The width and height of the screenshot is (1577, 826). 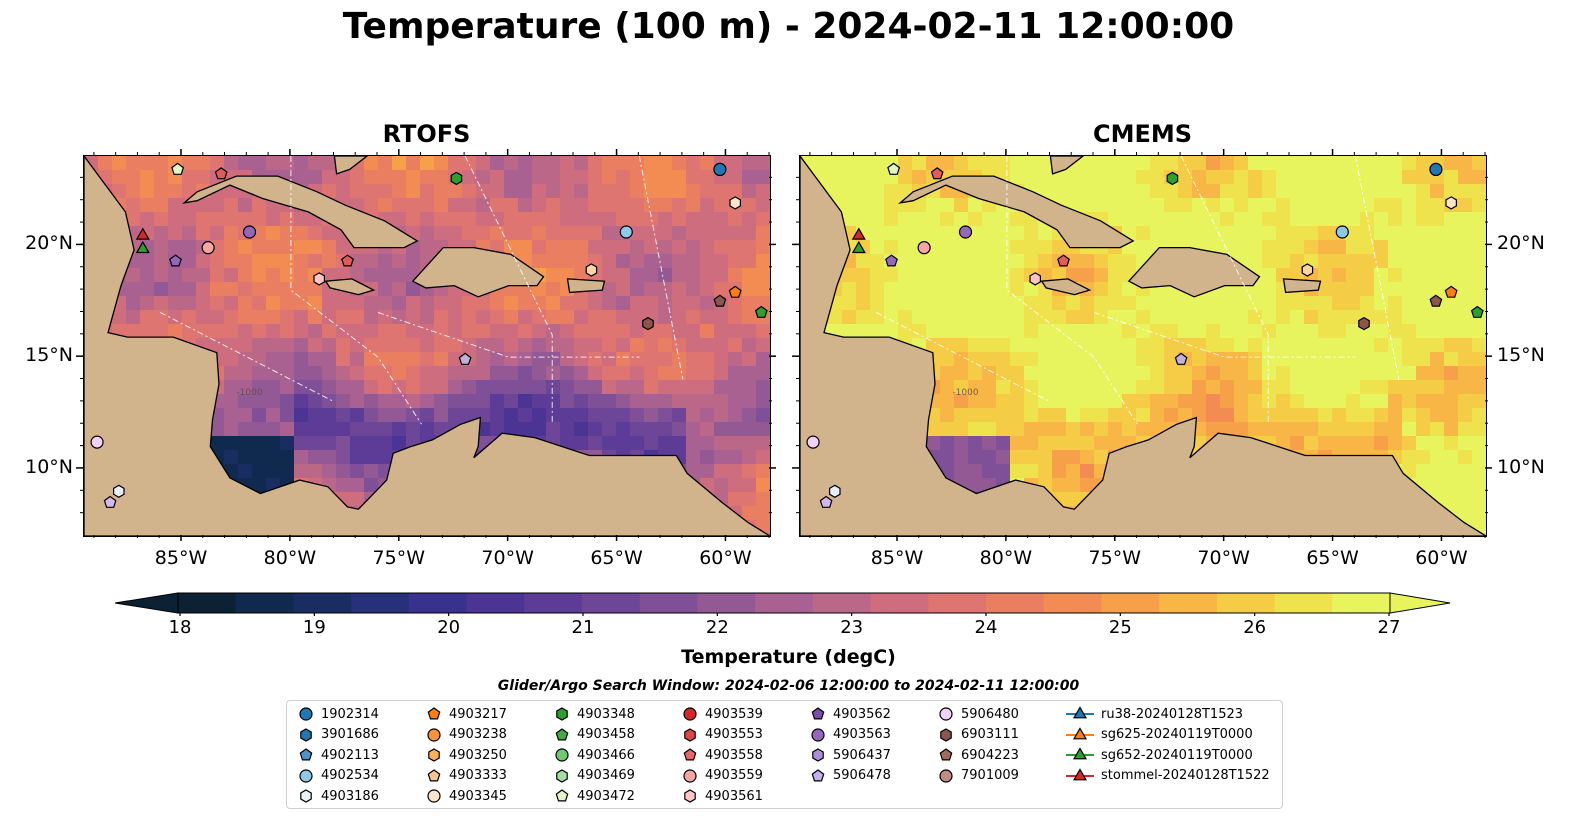 What do you see at coordinates (478, 272) in the screenshot?
I see `land-hispaniola` at bounding box center [478, 272].